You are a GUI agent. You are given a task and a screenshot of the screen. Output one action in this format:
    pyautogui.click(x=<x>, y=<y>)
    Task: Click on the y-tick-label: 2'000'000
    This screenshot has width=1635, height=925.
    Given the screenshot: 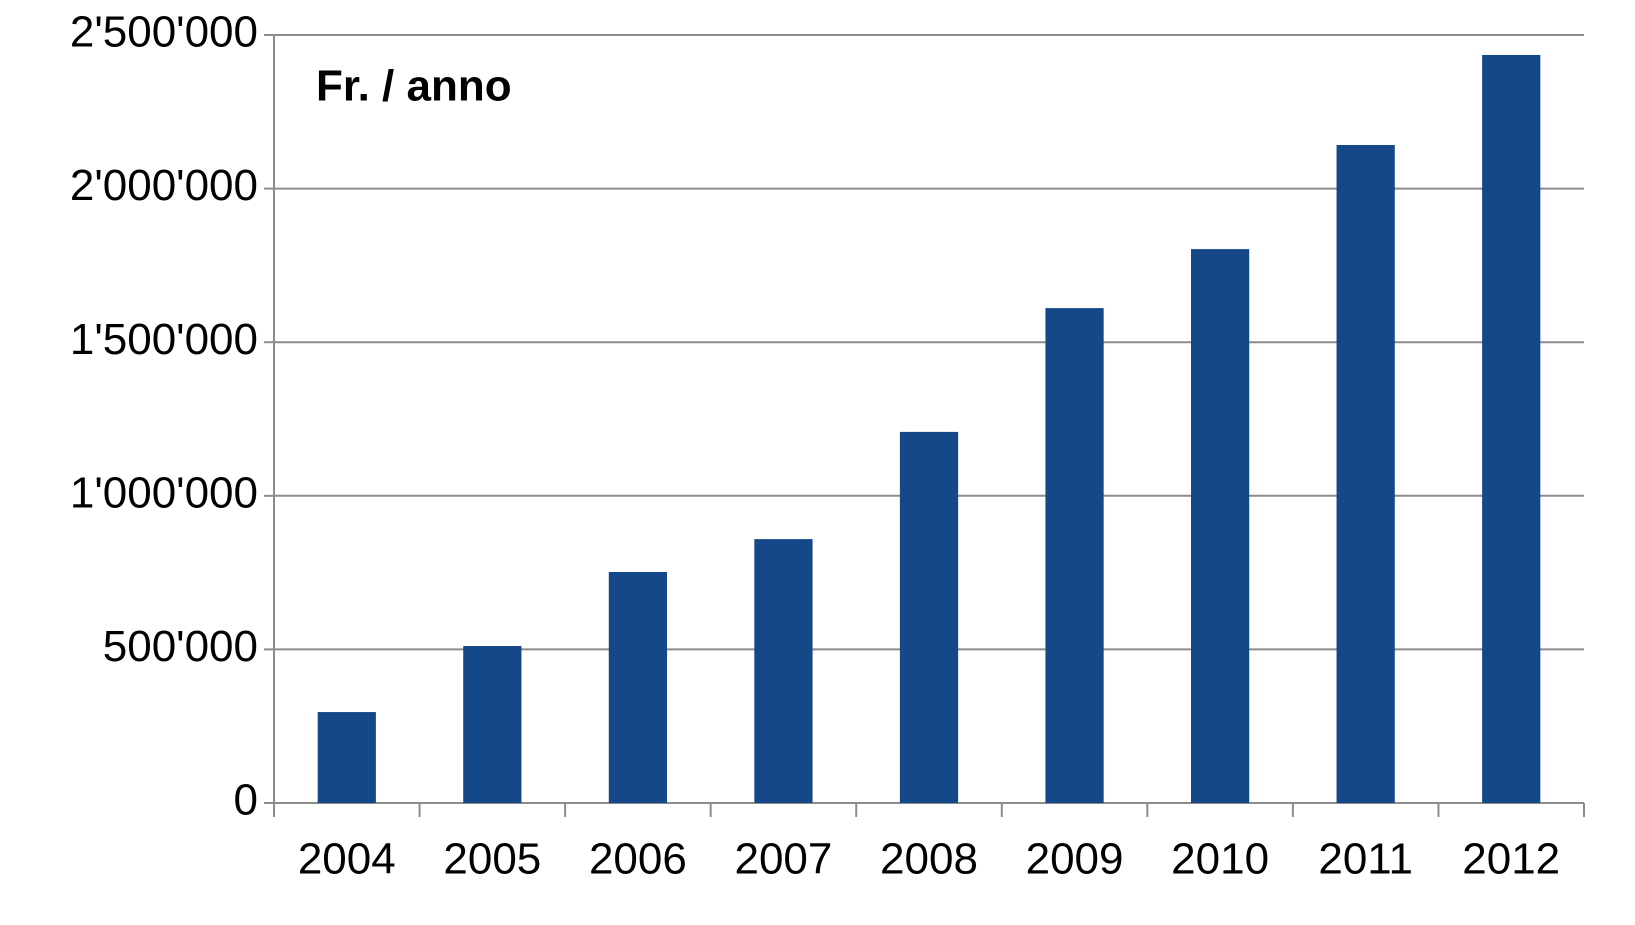 What is the action you would take?
    pyautogui.click(x=164, y=185)
    